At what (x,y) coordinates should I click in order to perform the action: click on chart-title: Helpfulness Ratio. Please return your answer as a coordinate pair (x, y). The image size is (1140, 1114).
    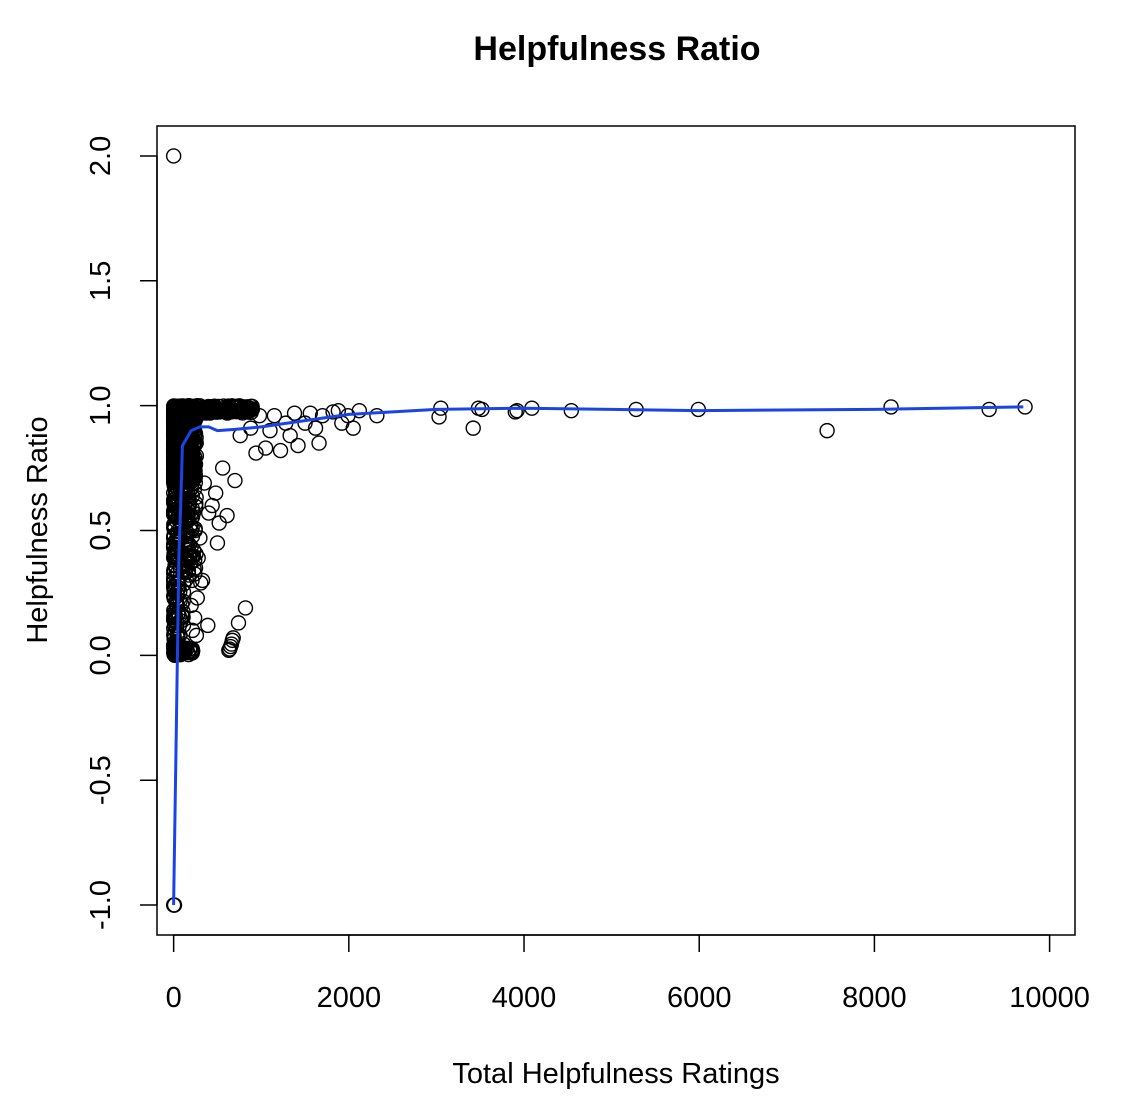
    Looking at the image, I should click on (616, 49).